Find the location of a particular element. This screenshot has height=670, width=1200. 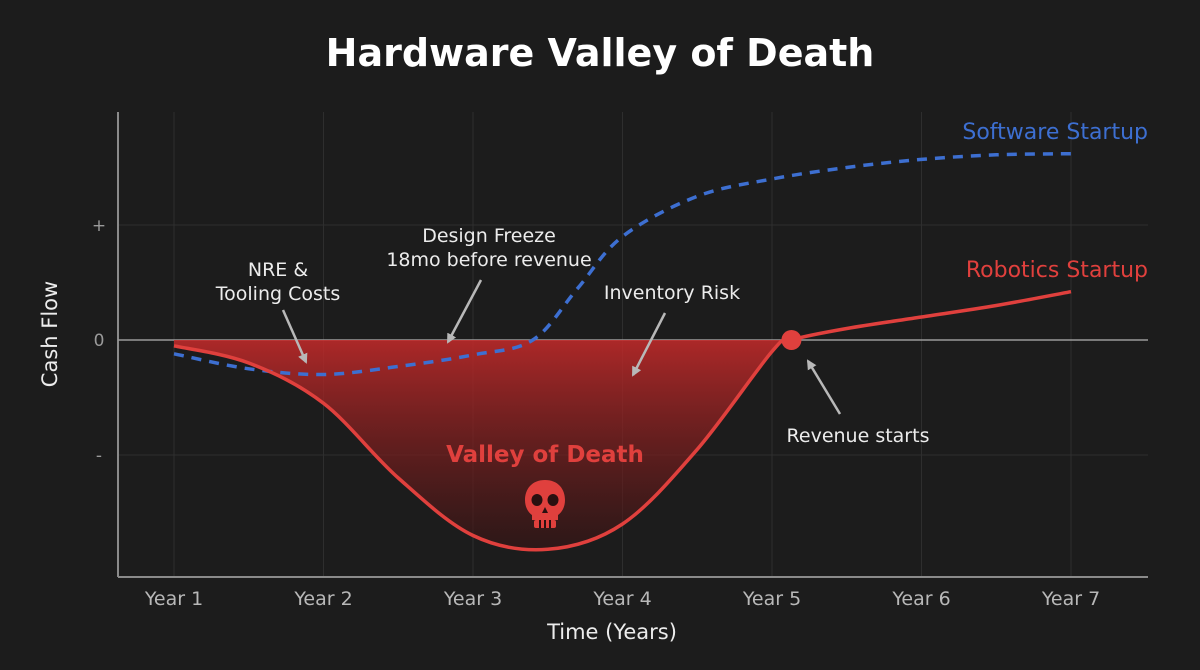

annotation-nre-line2: Tooling Costs is located at coordinates (277, 294).